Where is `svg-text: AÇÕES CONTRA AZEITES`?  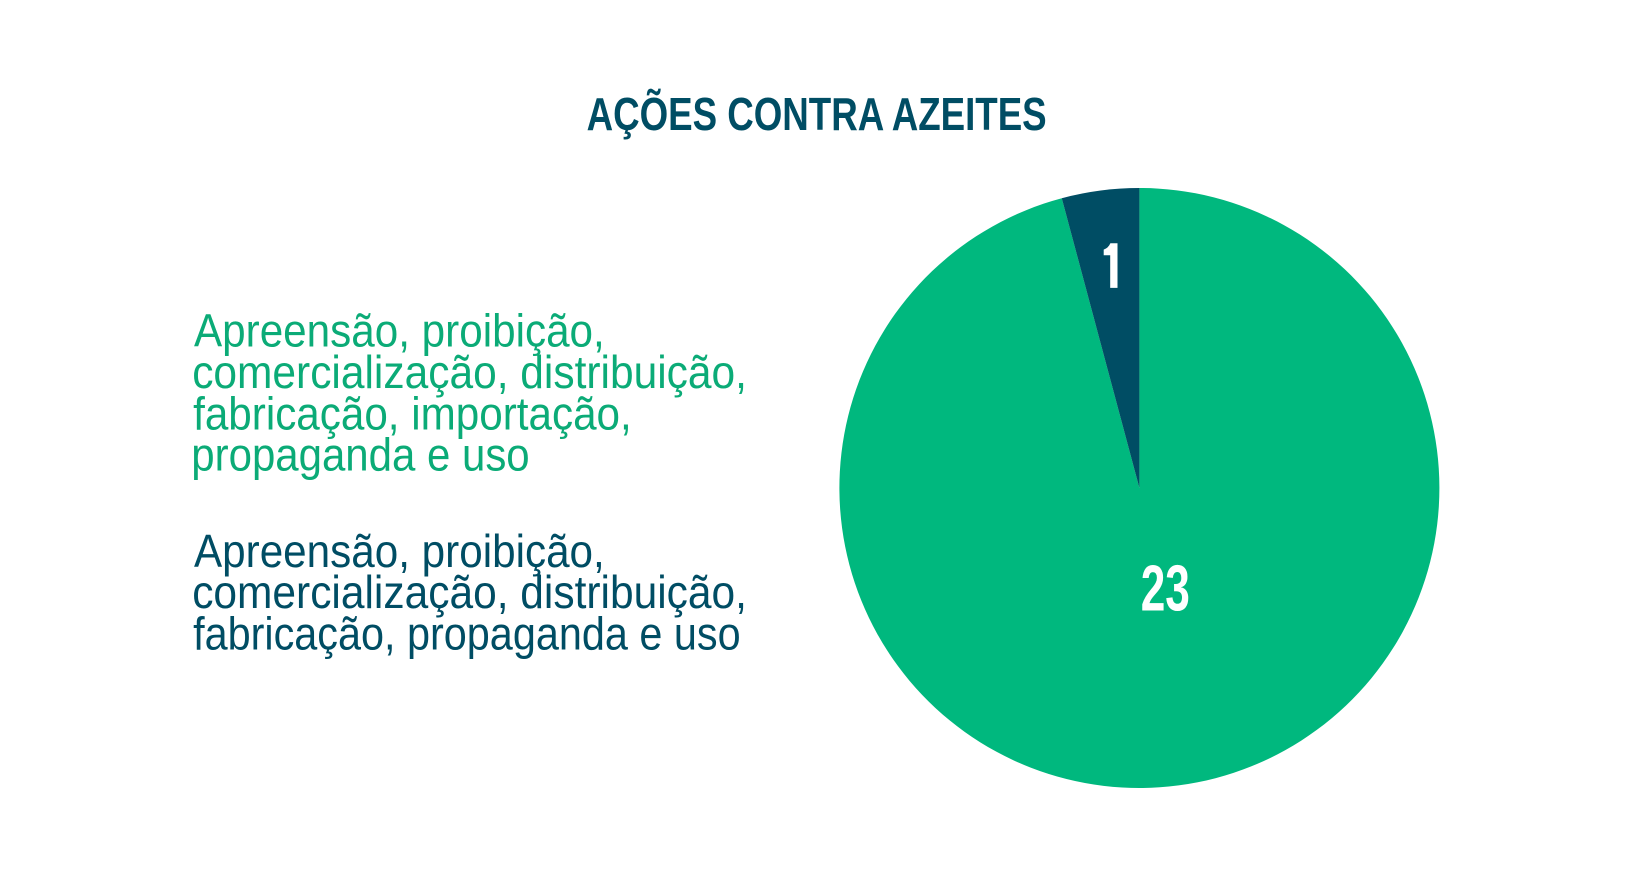 svg-text: AÇÕES CONTRA AZEITES is located at coordinates (817, 113).